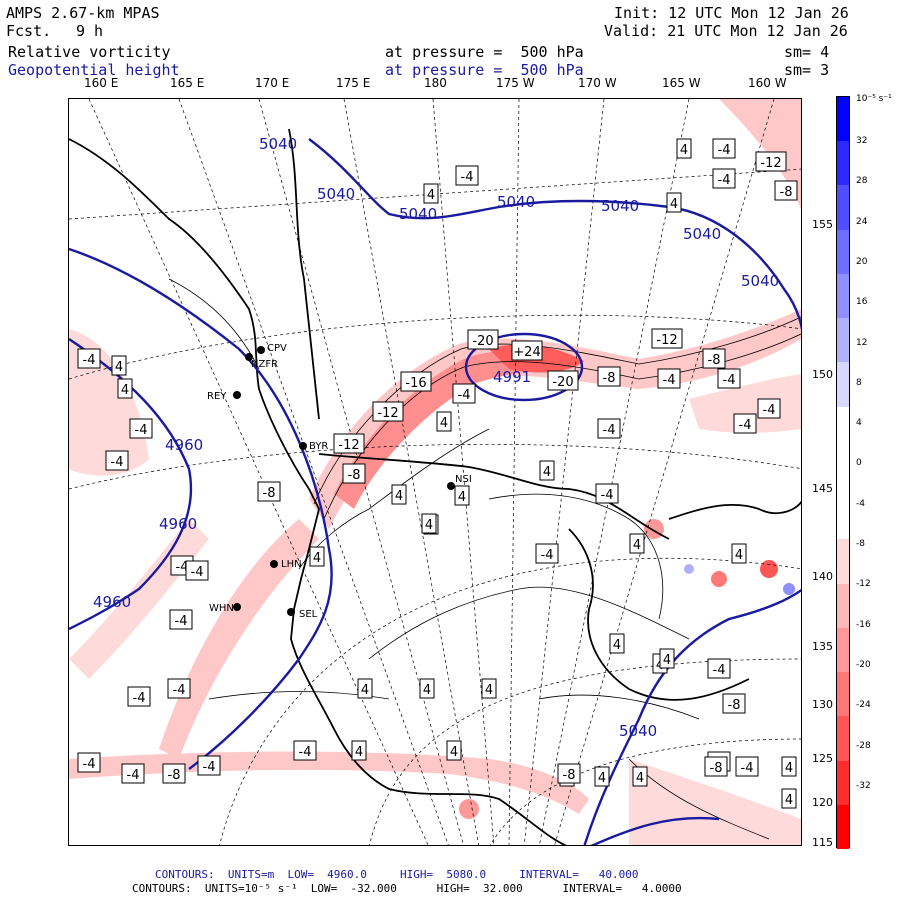  Describe the element at coordinates (435, 83) in the screenshot. I see `lon-label: 180` at that location.